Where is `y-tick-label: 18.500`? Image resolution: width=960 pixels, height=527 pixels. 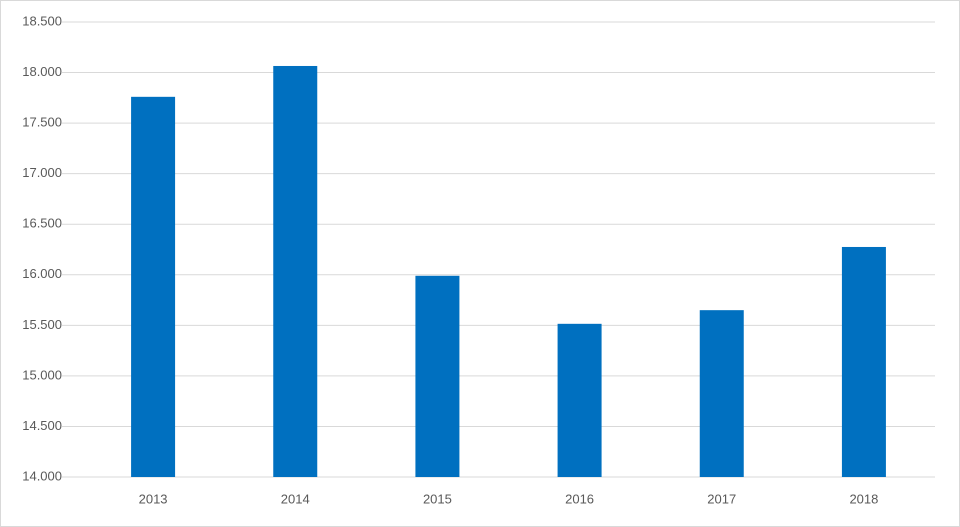 y-tick-label: 18.500 is located at coordinates (42, 20).